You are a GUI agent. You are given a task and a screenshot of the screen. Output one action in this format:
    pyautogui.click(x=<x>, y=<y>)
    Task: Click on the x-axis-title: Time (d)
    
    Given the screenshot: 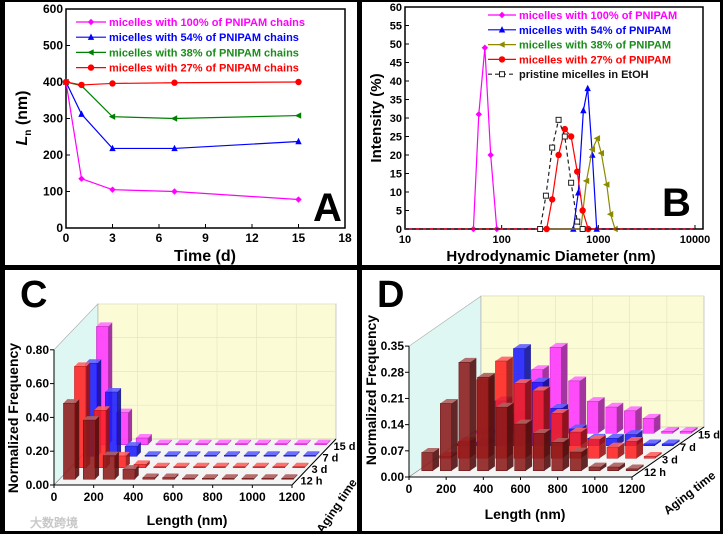 What is the action you would take?
    pyautogui.click(x=205, y=256)
    